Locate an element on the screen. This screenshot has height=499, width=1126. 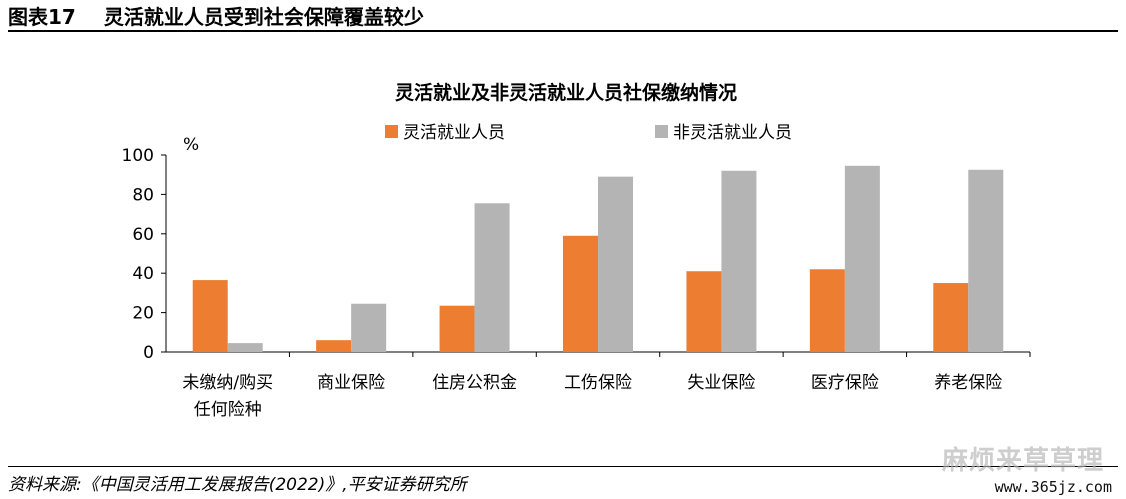
x-tick-label-1-0: 商业保险 is located at coordinates (351, 383).